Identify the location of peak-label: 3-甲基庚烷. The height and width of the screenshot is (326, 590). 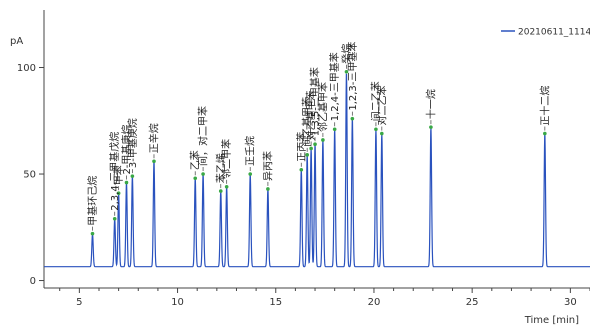
(132, 143).